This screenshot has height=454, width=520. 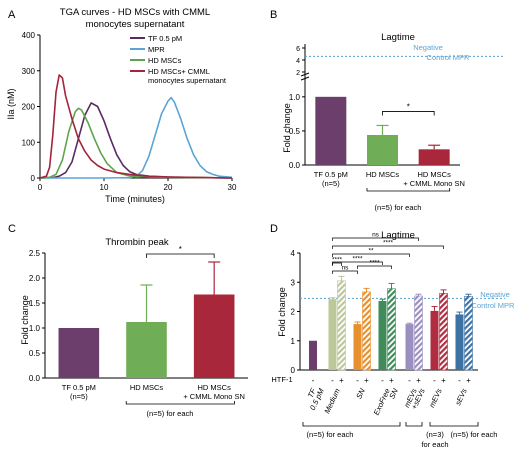 What do you see at coordinates (295, 97) in the screenshot?
I see `panel-b-y-tick-label: 1.0` at bounding box center [295, 97].